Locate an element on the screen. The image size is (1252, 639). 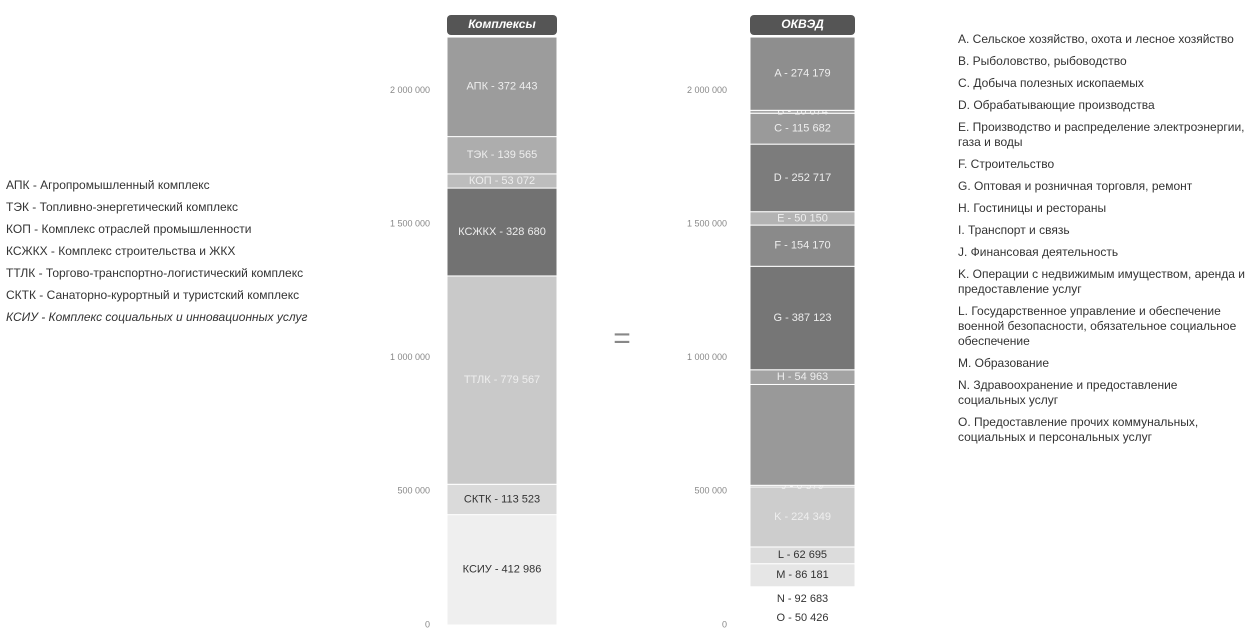
legend-item: J. Финансовая деятельность is located at coordinates (1038, 252).